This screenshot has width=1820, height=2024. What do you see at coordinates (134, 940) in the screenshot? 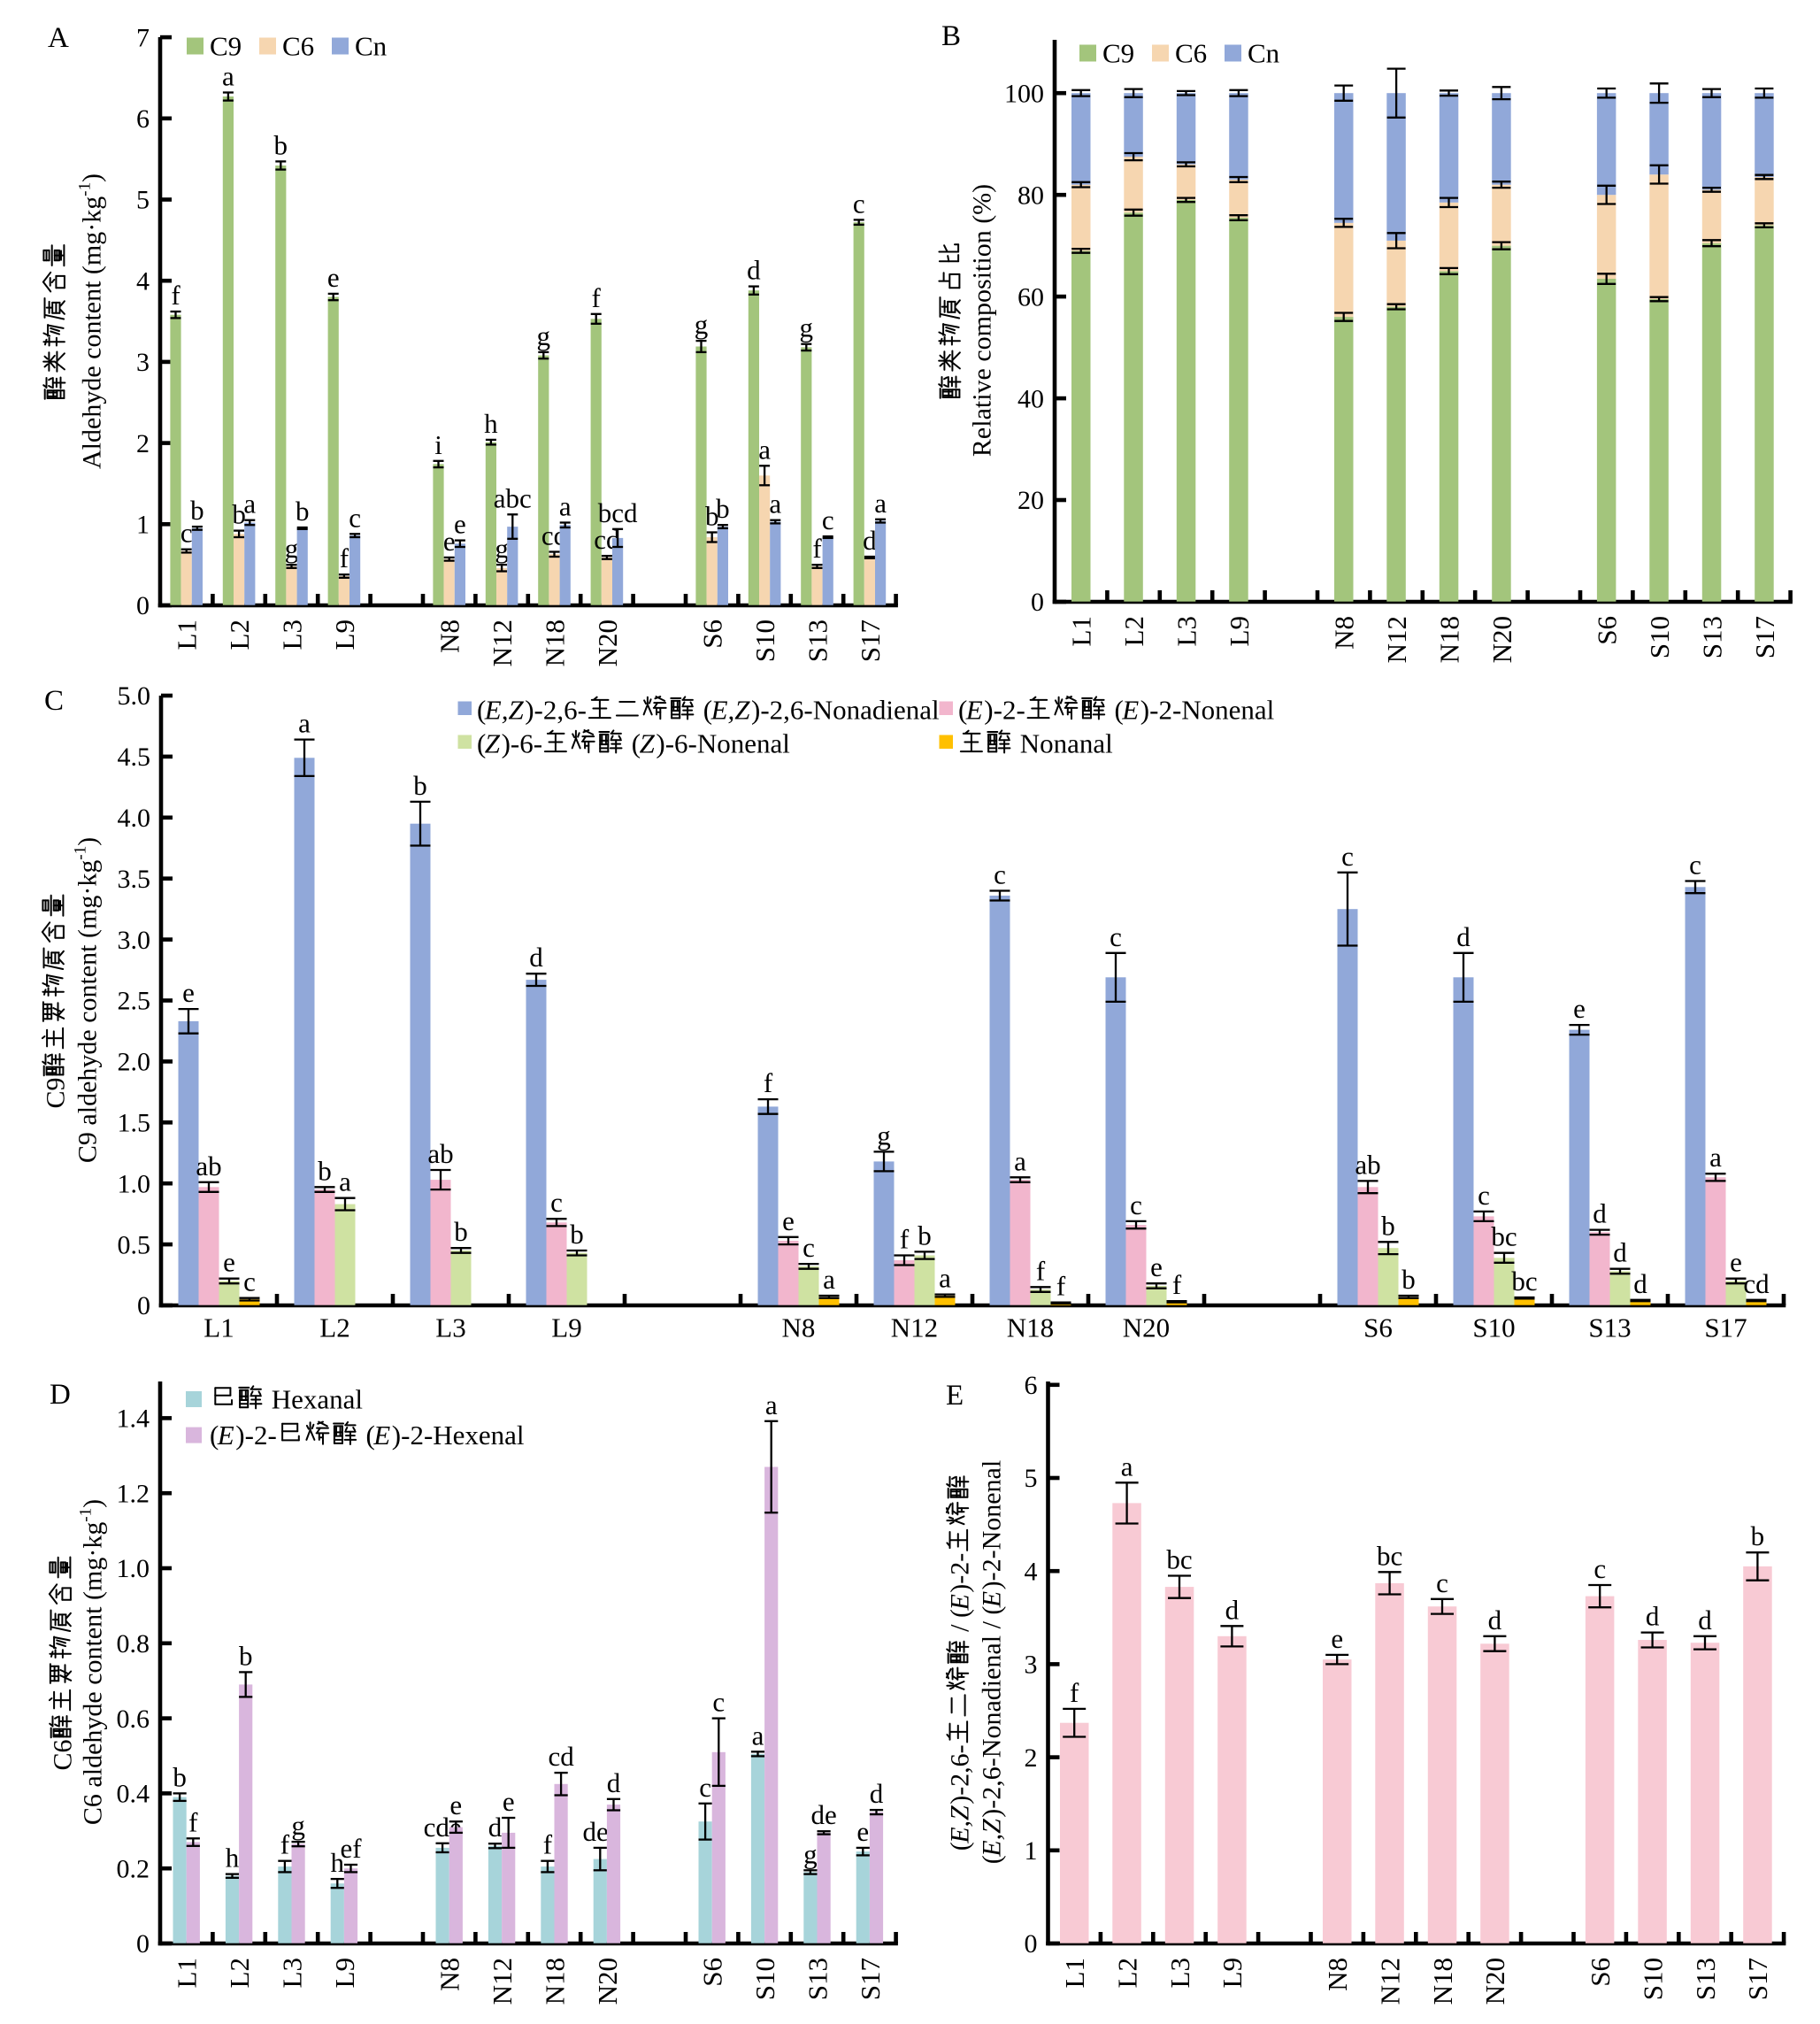
I see `svg-text: 3.0` at bounding box center [134, 940].